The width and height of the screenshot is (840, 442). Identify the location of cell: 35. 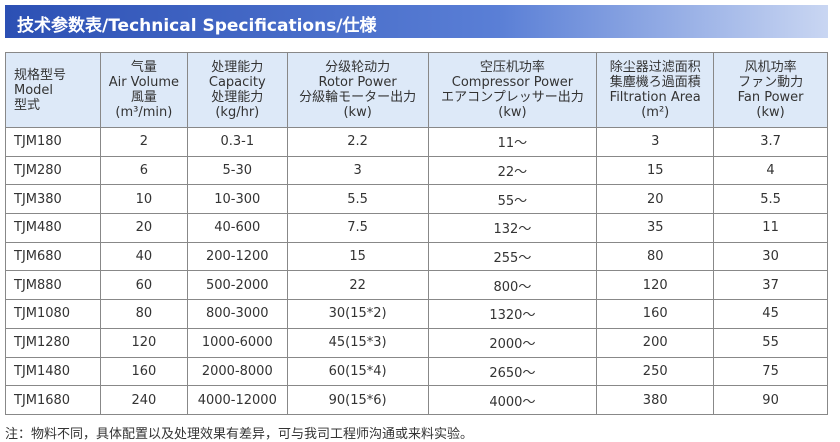
(655, 228).